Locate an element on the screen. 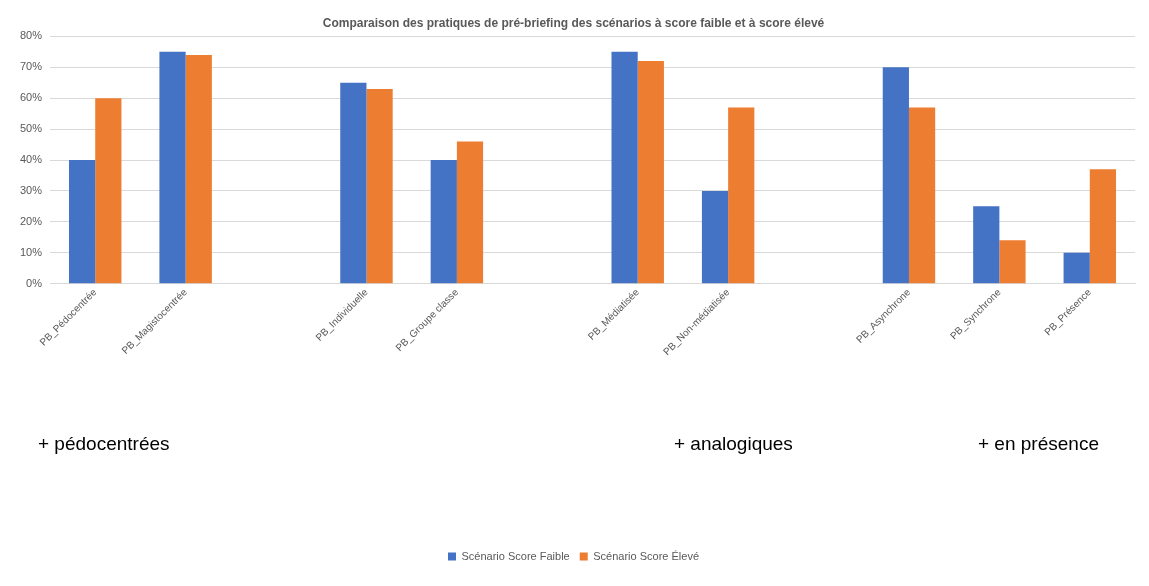  y-tick-label: 50% is located at coordinates (31, 128).